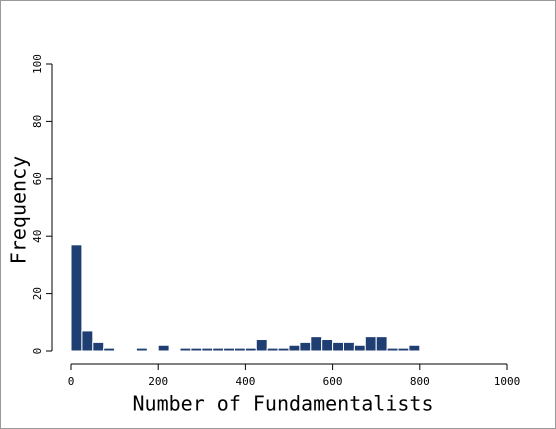 The height and width of the screenshot is (429, 556). Describe the element at coordinates (333, 381) in the screenshot. I see `x-tick-label: 600` at that location.